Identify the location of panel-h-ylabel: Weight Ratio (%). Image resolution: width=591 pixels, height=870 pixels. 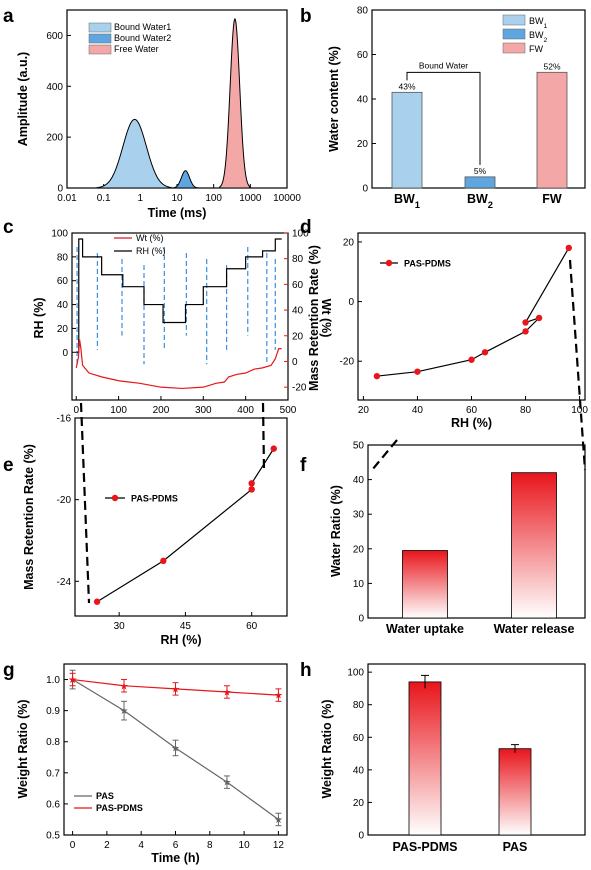
(327, 748).